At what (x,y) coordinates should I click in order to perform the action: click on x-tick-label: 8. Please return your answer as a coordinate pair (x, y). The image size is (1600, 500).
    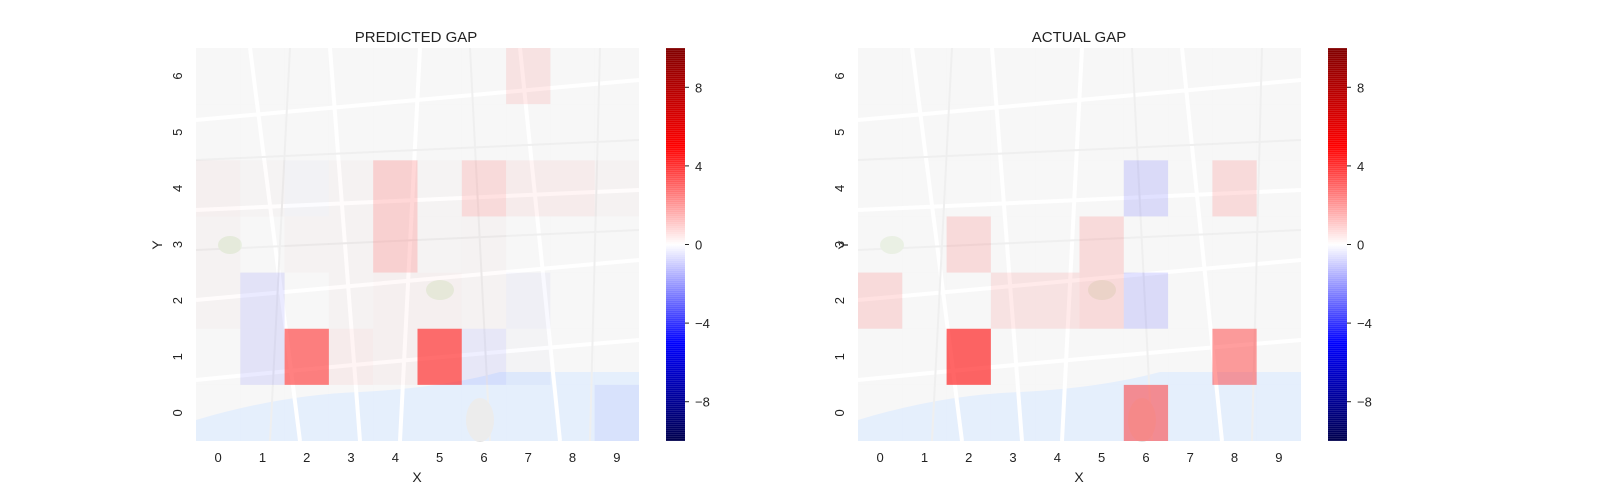
    Looking at the image, I should click on (1234, 457).